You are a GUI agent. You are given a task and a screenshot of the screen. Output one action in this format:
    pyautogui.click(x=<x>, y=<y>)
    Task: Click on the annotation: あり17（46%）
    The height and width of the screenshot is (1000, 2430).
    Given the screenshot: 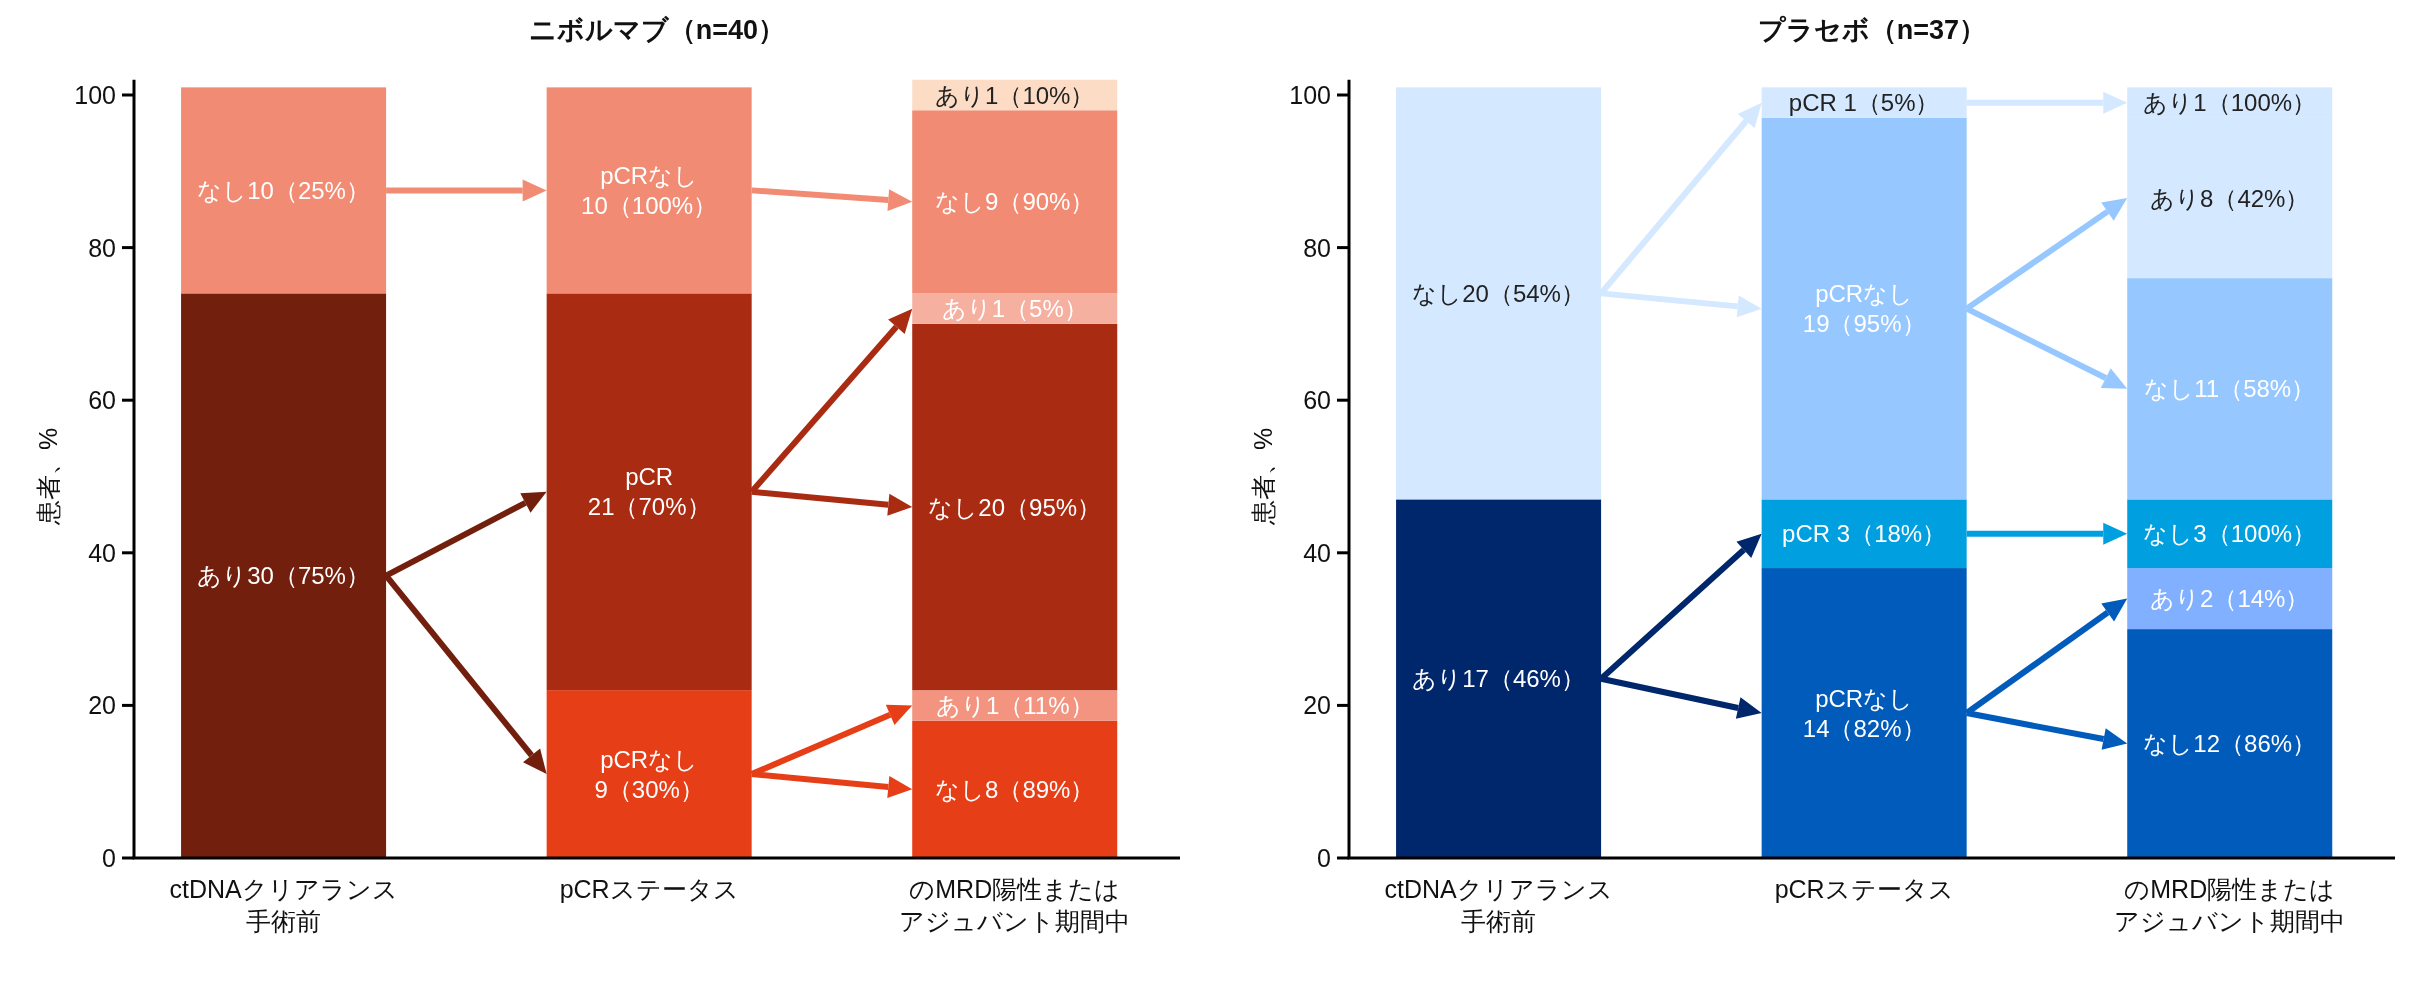 What is the action you would take?
    pyautogui.click(x=1498, y=679)
    